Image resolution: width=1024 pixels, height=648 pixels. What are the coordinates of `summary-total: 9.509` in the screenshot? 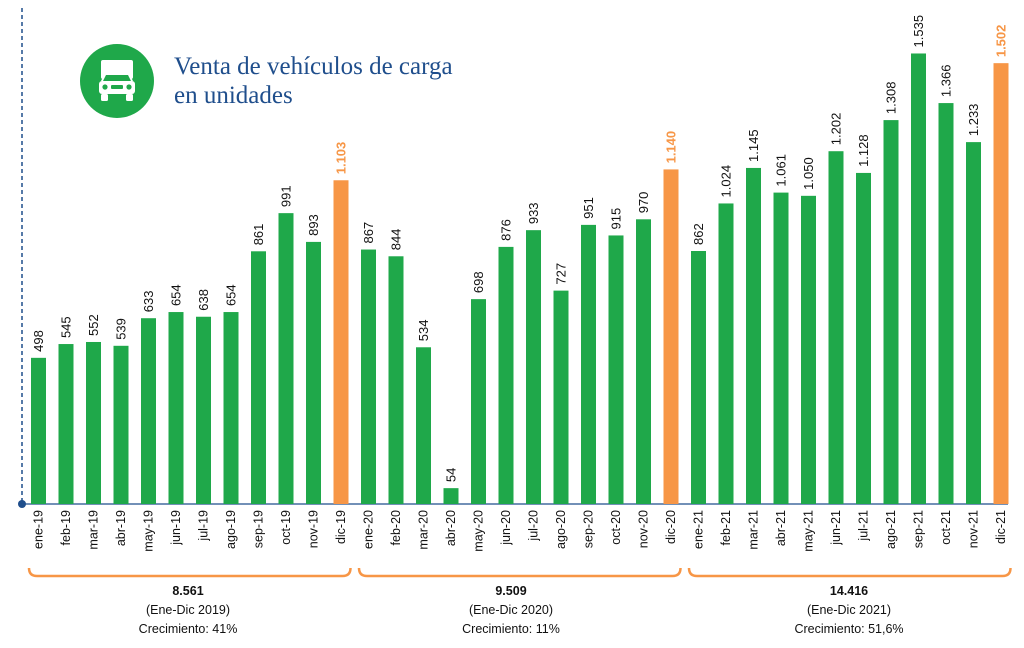 It's located at (511, 591).